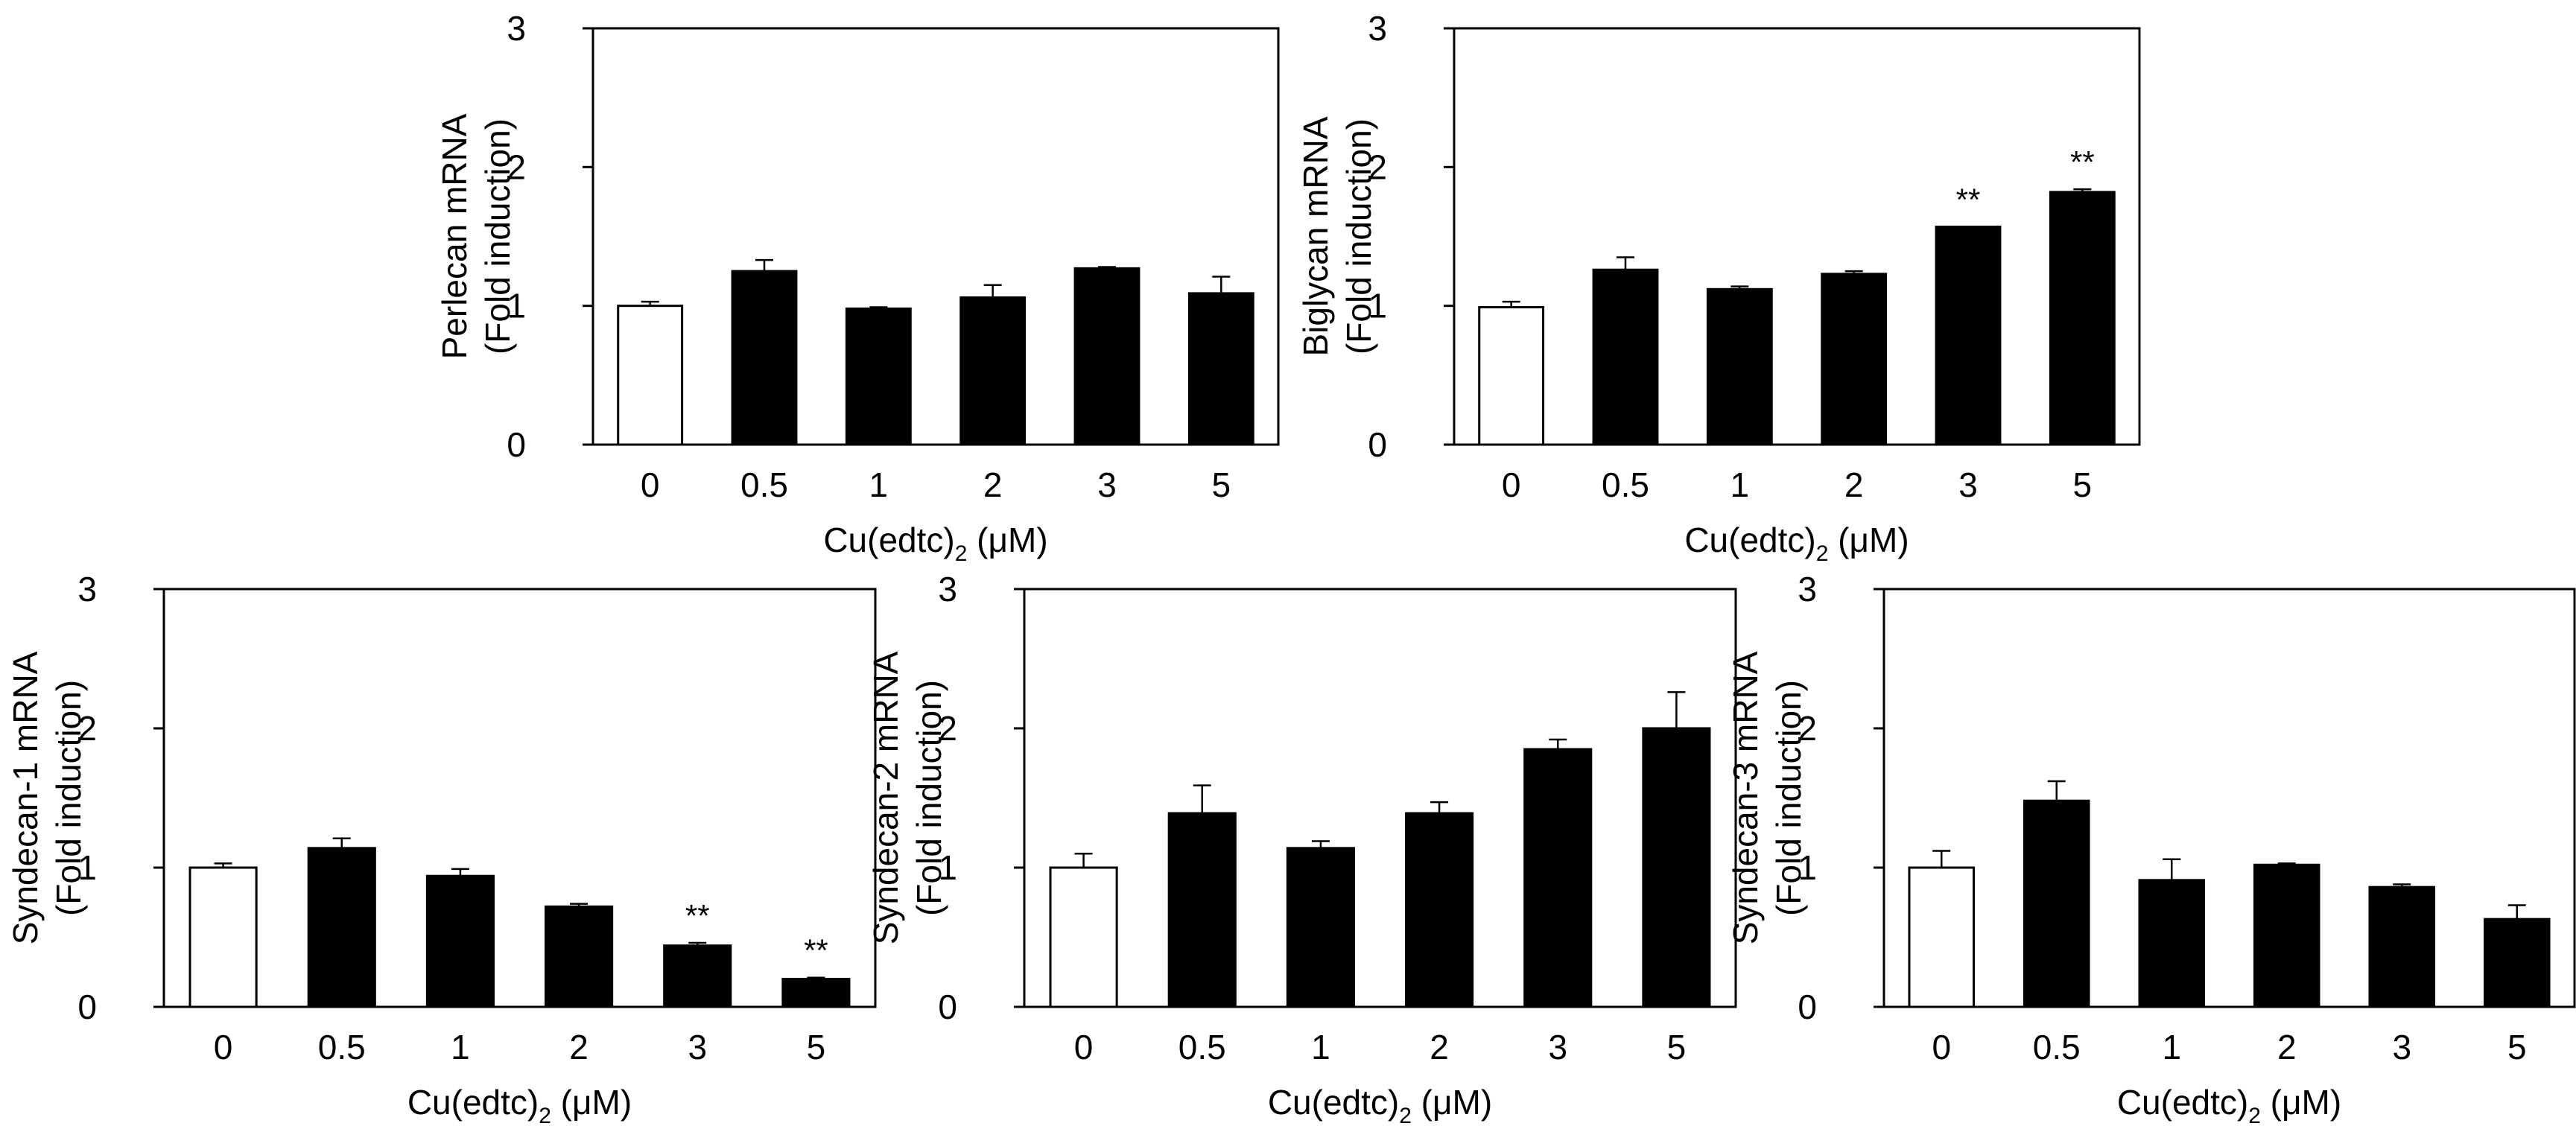  What do you see at coordinates (455, 236) in the screenshot?
I see `y-axis-title-line1: Perlecan mRNA` at bounding box center [455, 236].